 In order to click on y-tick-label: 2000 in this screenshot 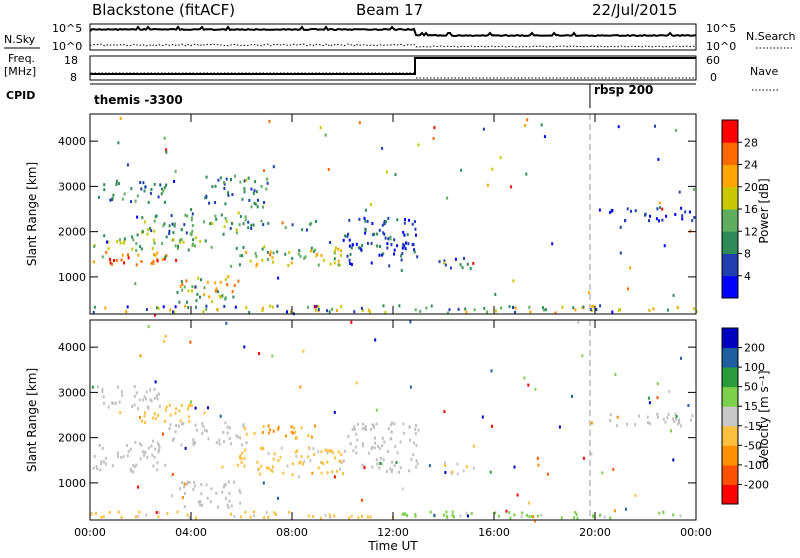, I will do `click(72, 438)`.